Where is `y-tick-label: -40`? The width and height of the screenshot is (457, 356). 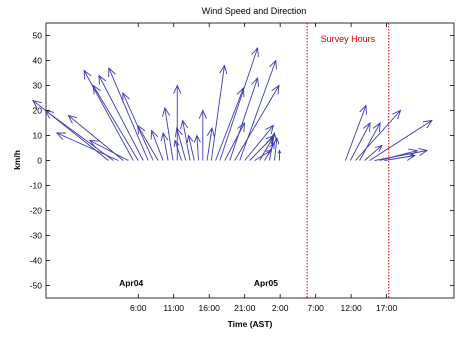 y-tick-label: -40 is located at coordinates (36, 261).